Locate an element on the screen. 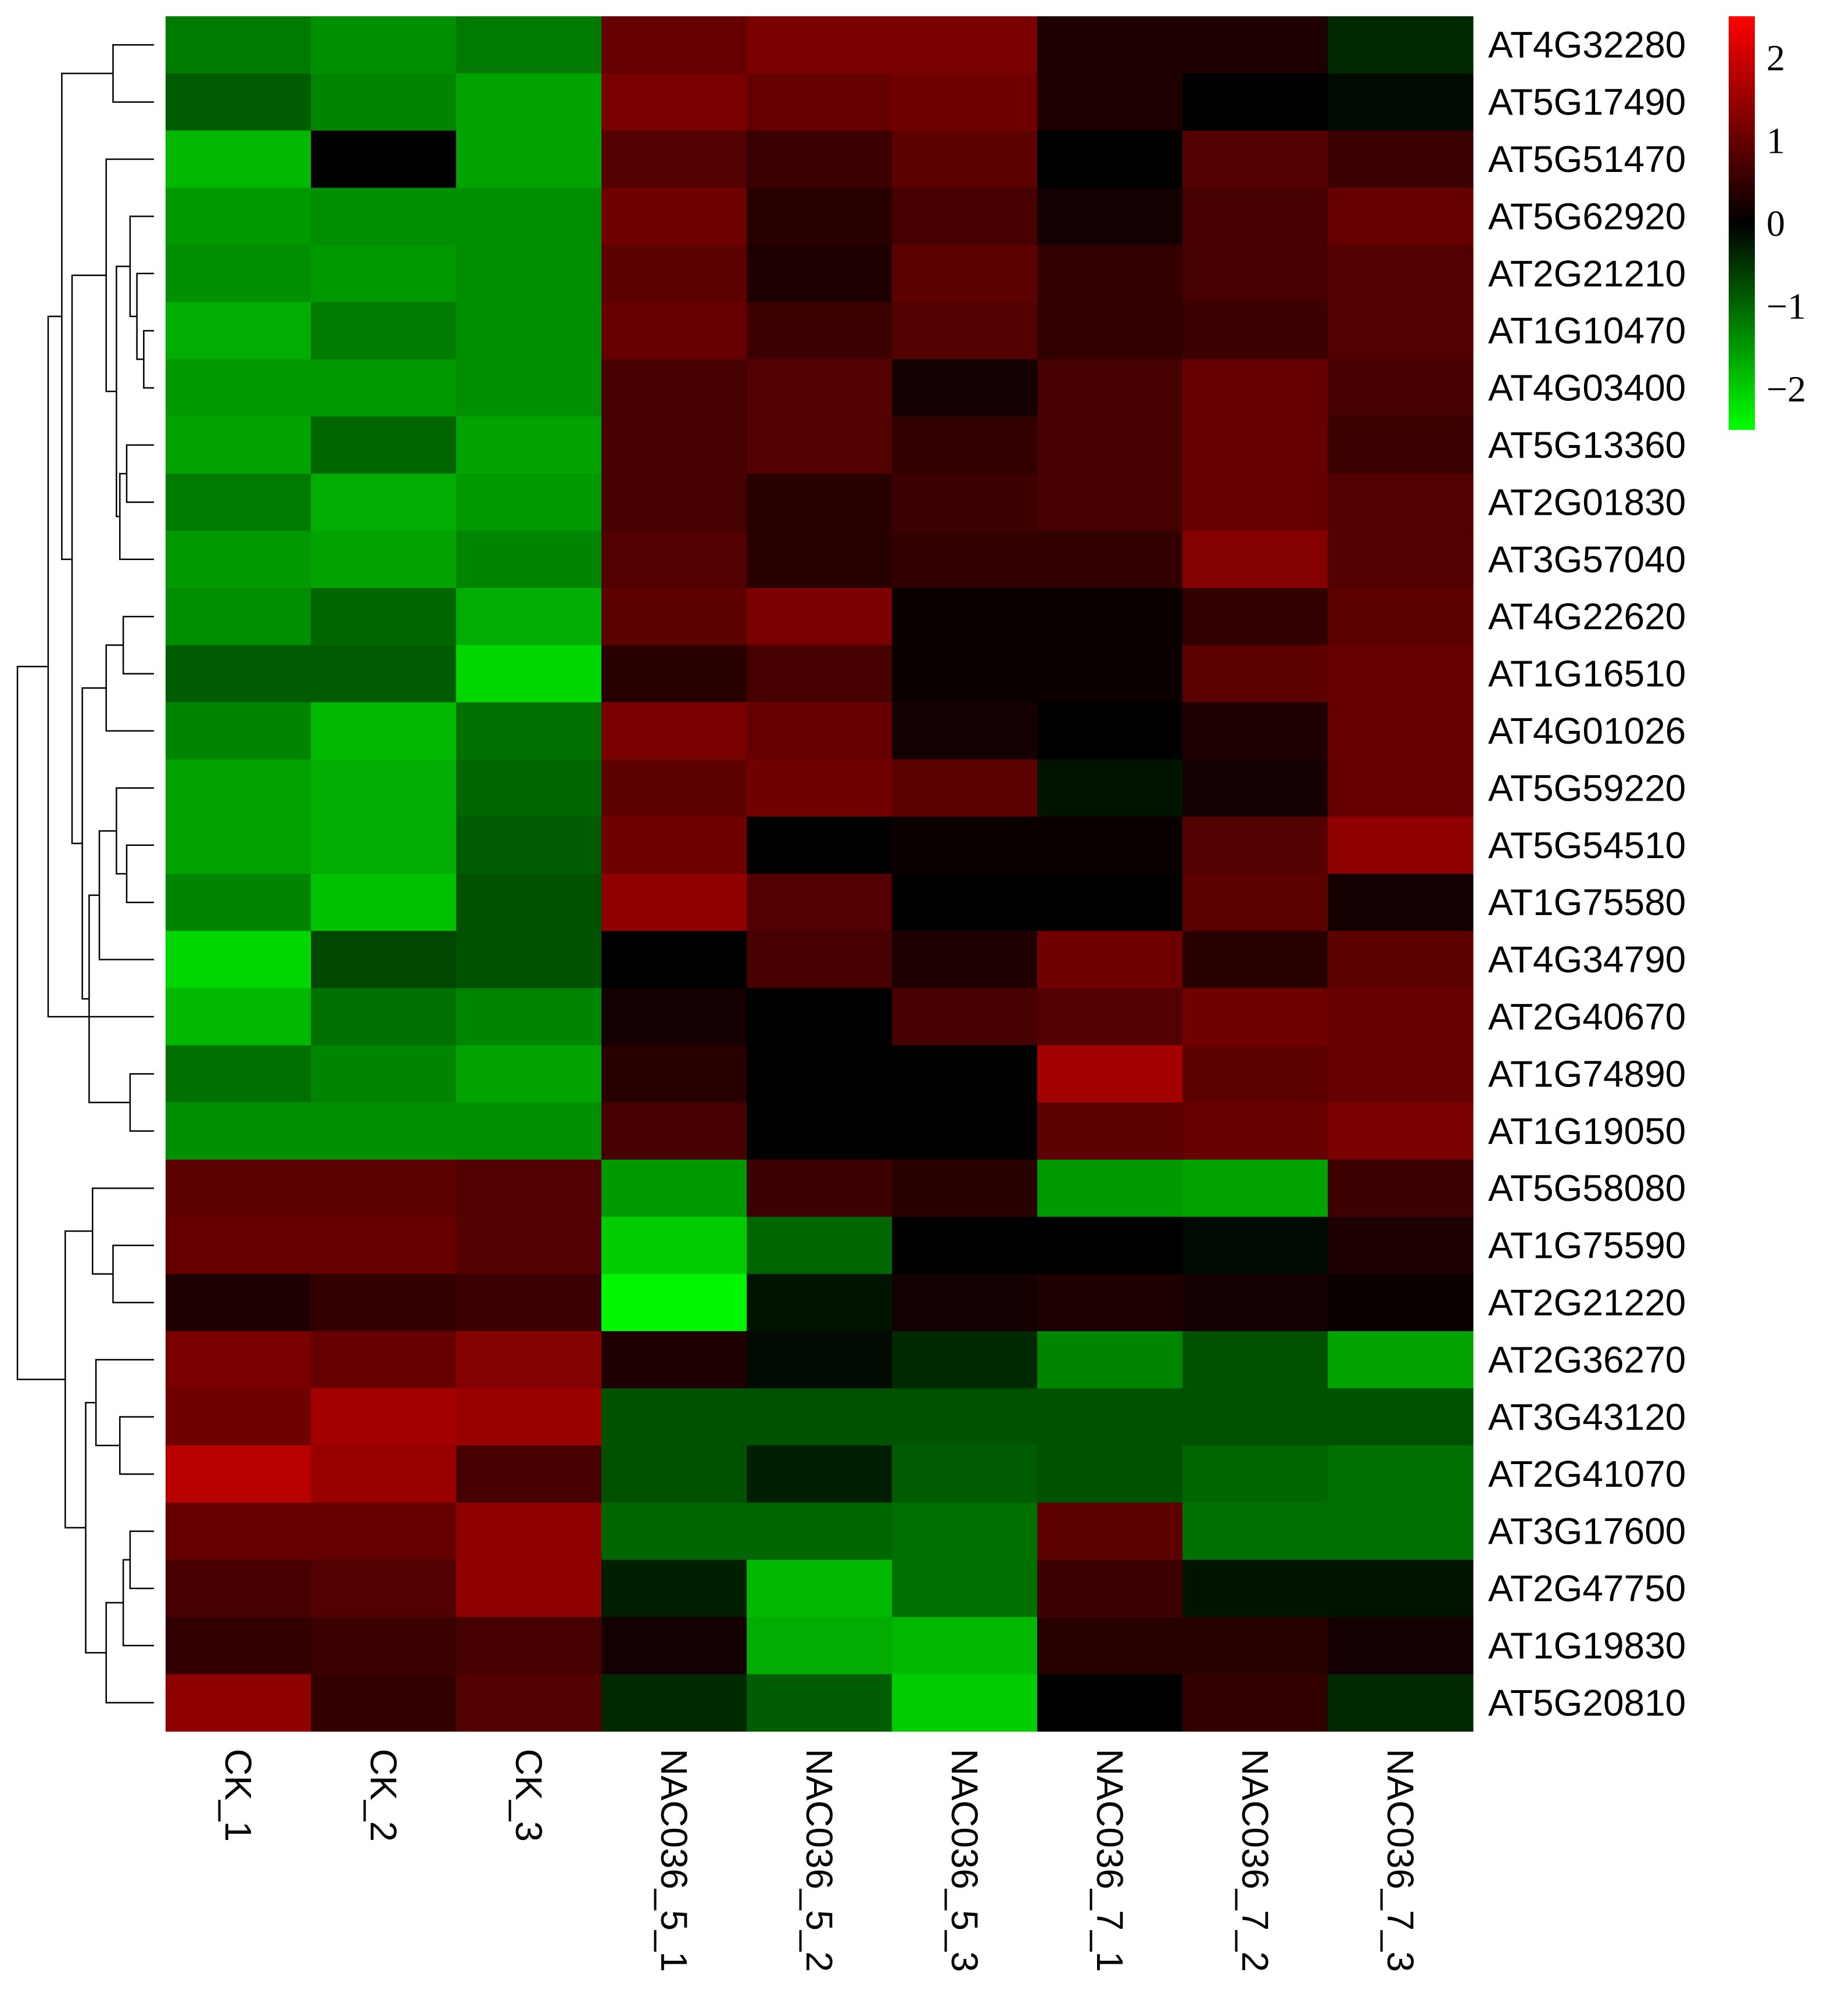 Image resolution: width=1842 pixels, height=2016 pixels. row-label: AT2G21220 is located at coordinates (1587, 1302).